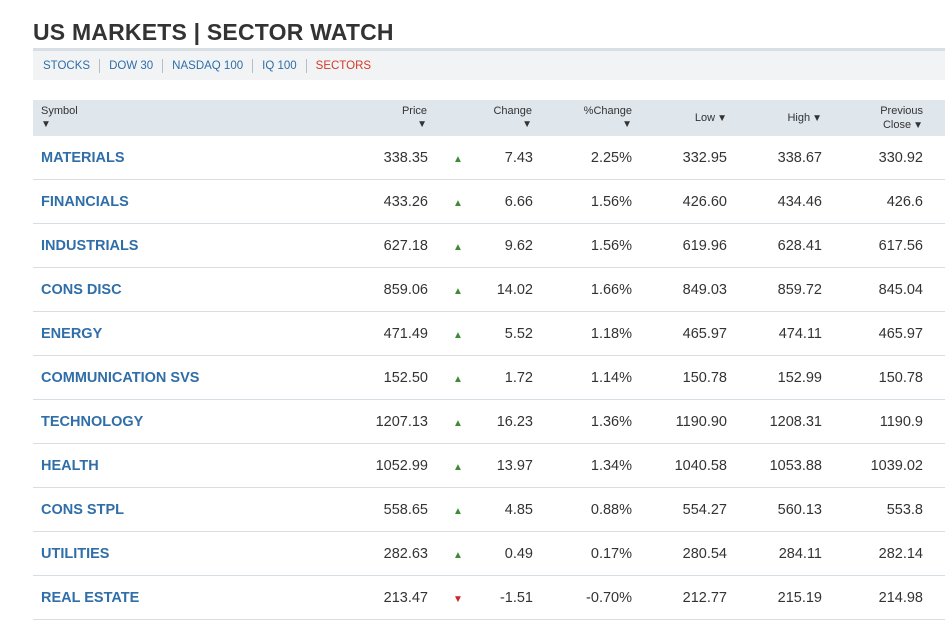 Image resolution: width=945 pixels, height=638 pixels. What do you see at coordinates (704, 598) in the screenshot?
I see `low-value: 212.77` at bounding box center [704, 598].